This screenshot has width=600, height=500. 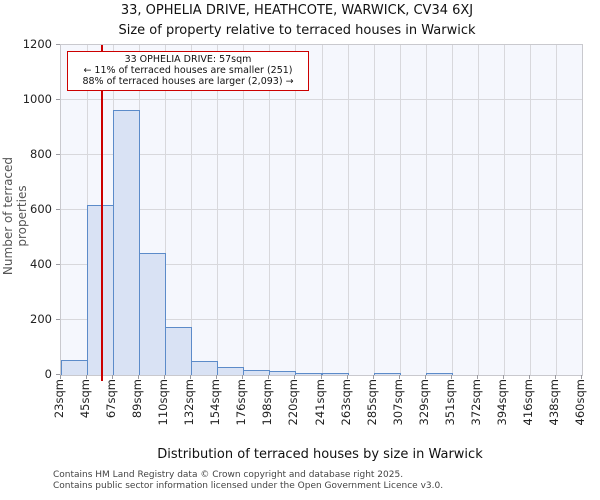 What do you see at coordinates (48, 374) in the screenshot?
I see `y-tick-label: 0` at bounding box center [48, 374].